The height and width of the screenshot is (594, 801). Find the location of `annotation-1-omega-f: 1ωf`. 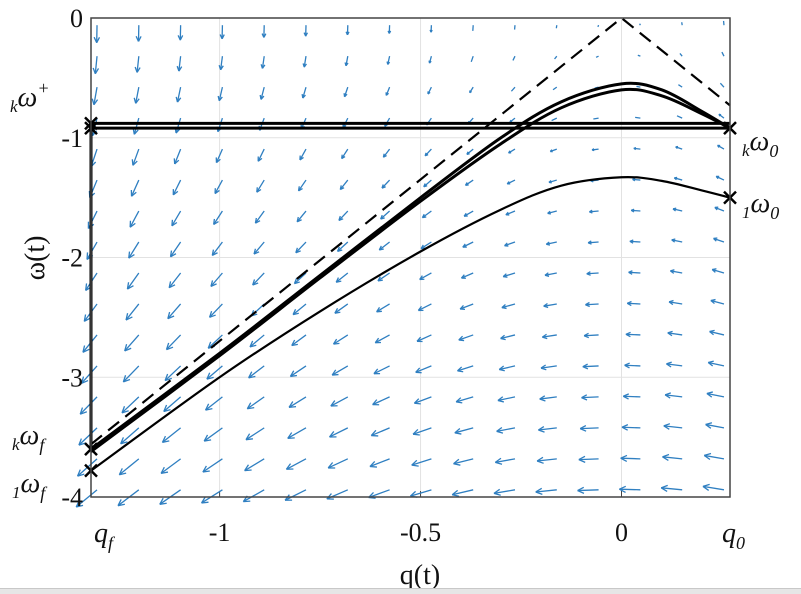

annotation-1-omega-f: 1ωf is located at coordinates (30, 485).